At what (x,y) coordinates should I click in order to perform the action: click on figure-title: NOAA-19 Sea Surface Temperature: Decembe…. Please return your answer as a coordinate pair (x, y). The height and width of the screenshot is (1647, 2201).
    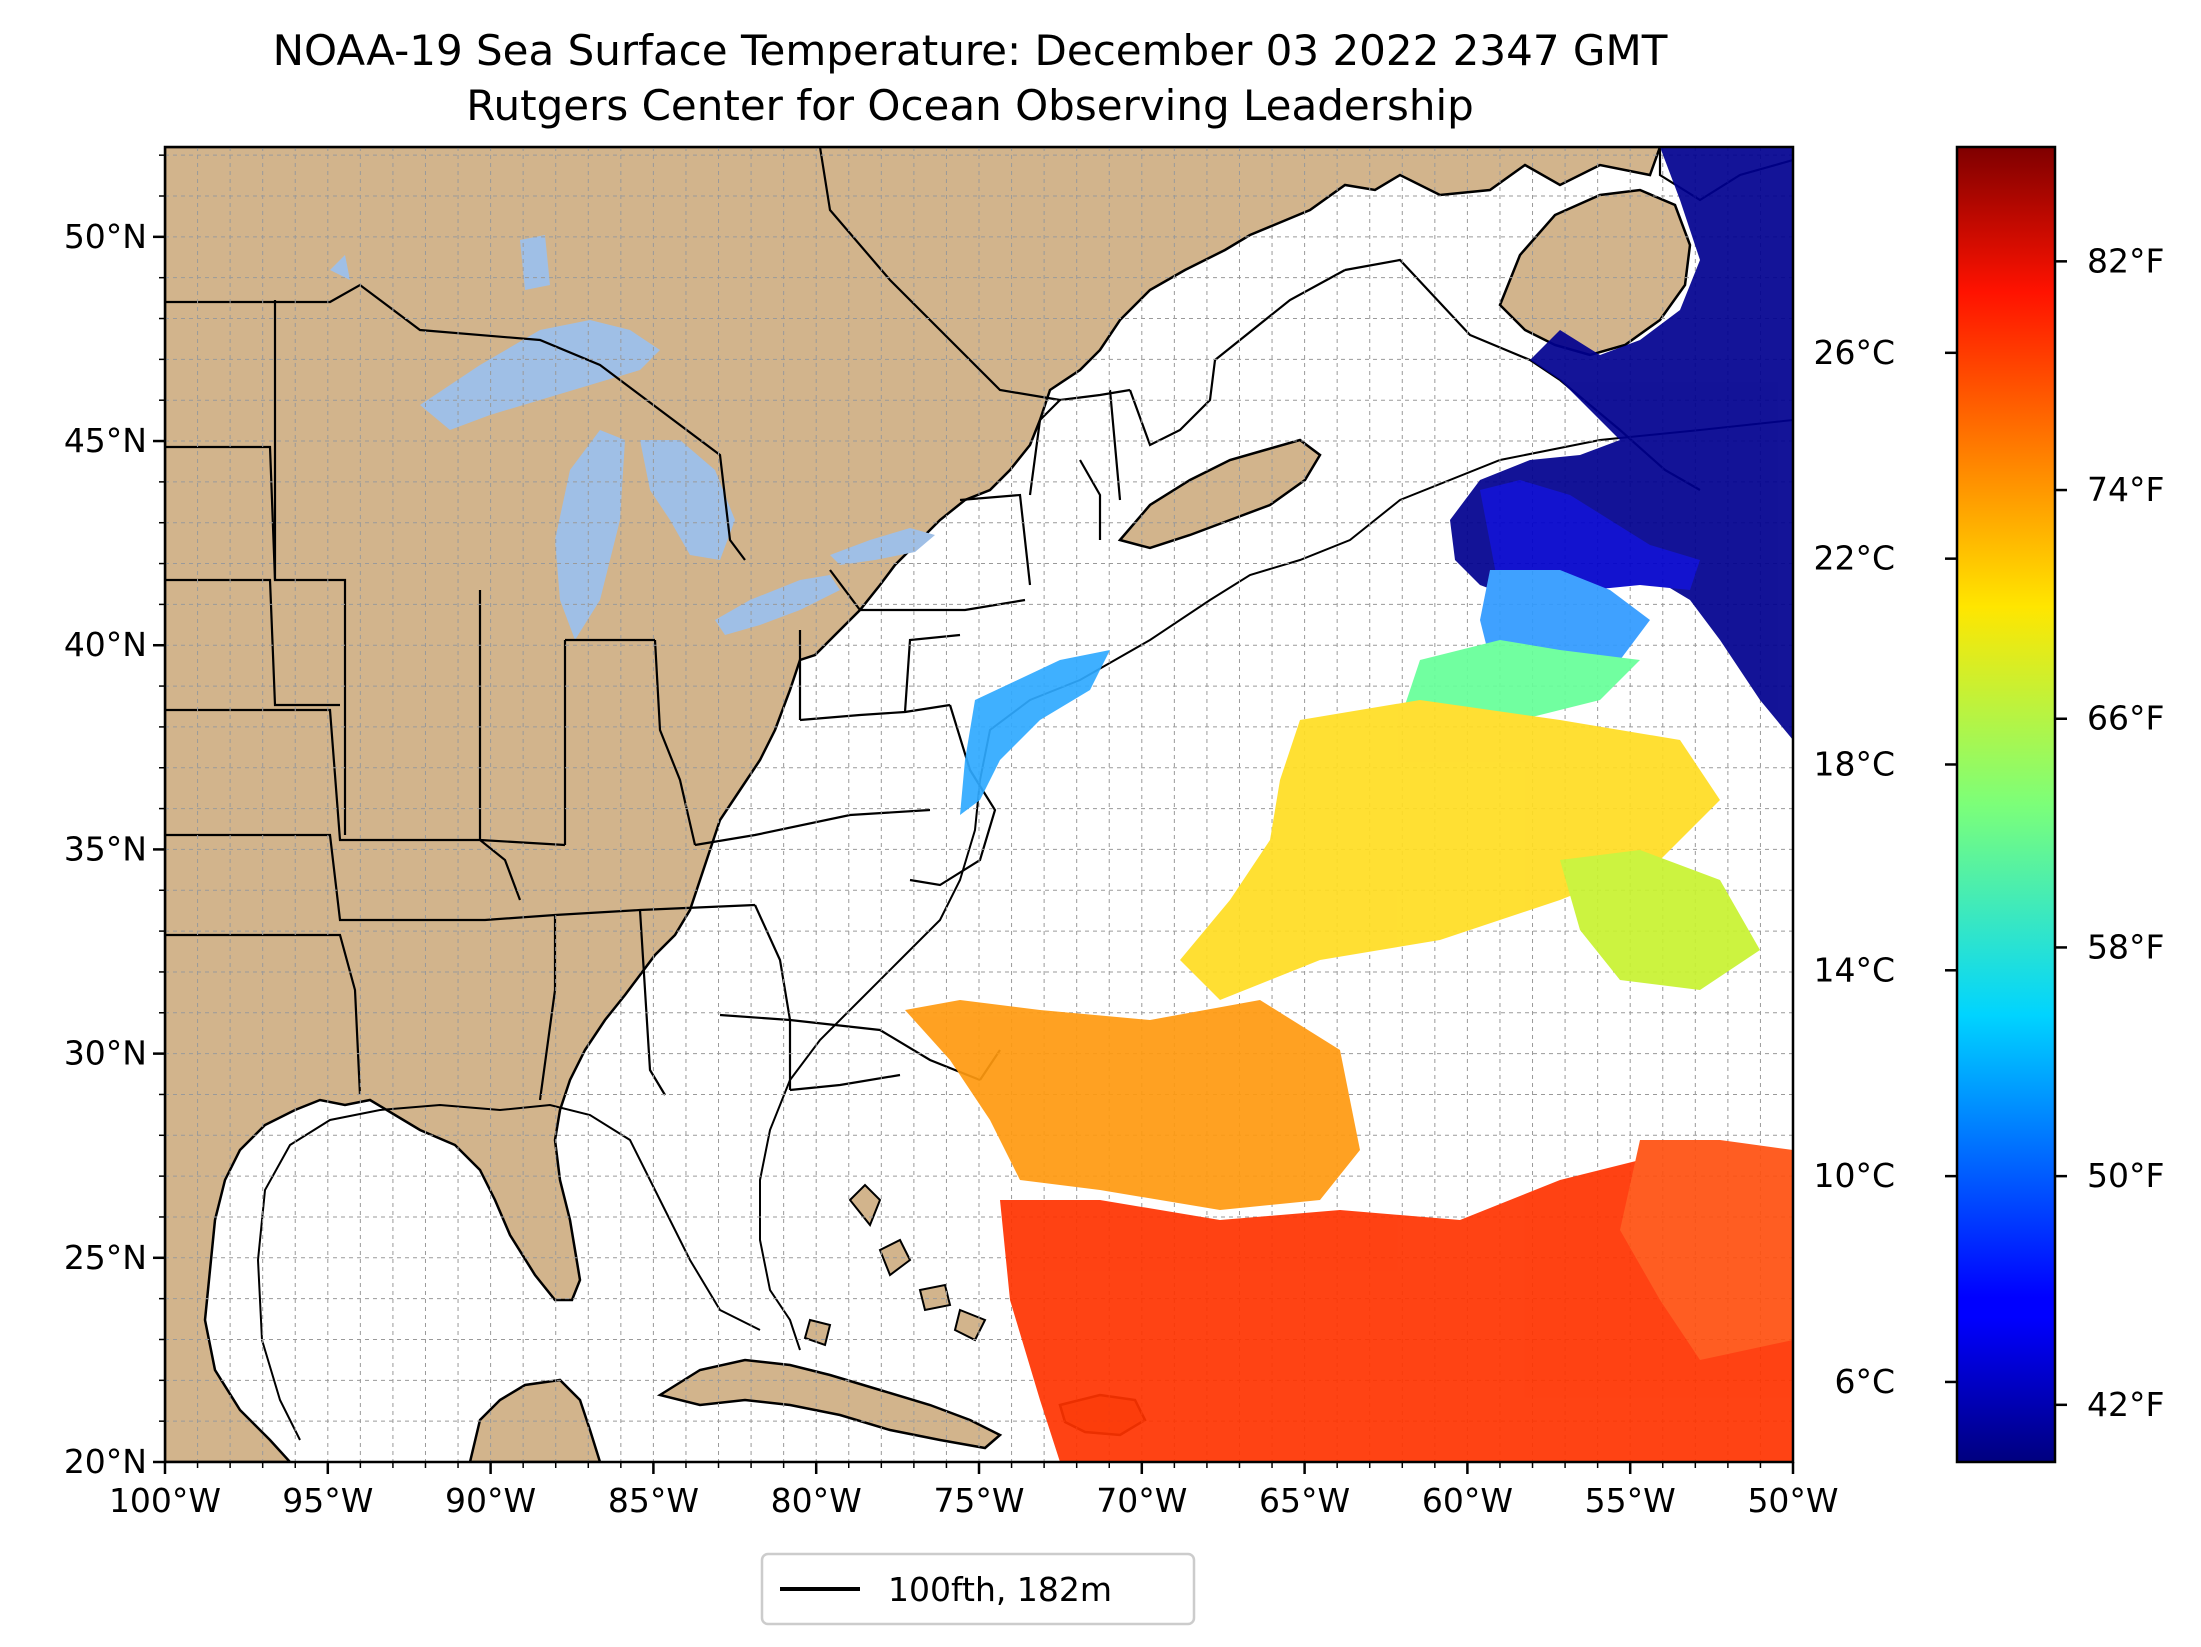
    Looking at the image, I should click on (970, 50).